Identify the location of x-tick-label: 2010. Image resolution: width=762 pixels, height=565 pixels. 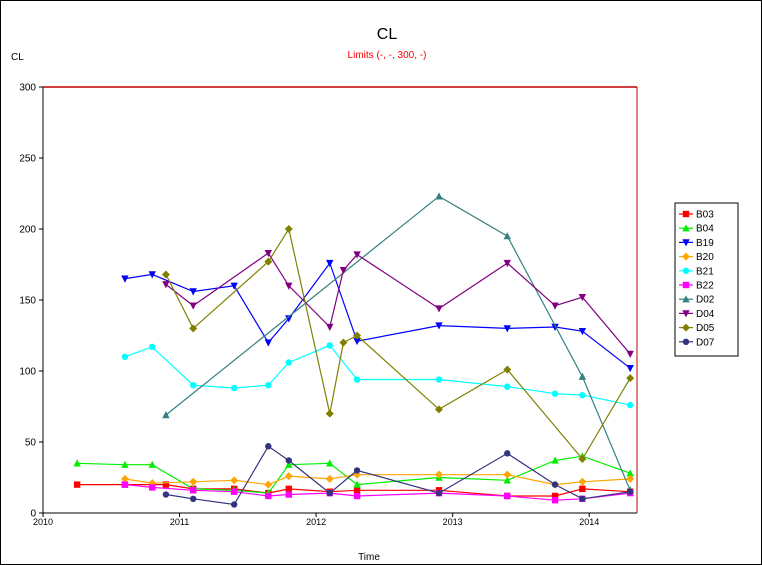
(43, 522).